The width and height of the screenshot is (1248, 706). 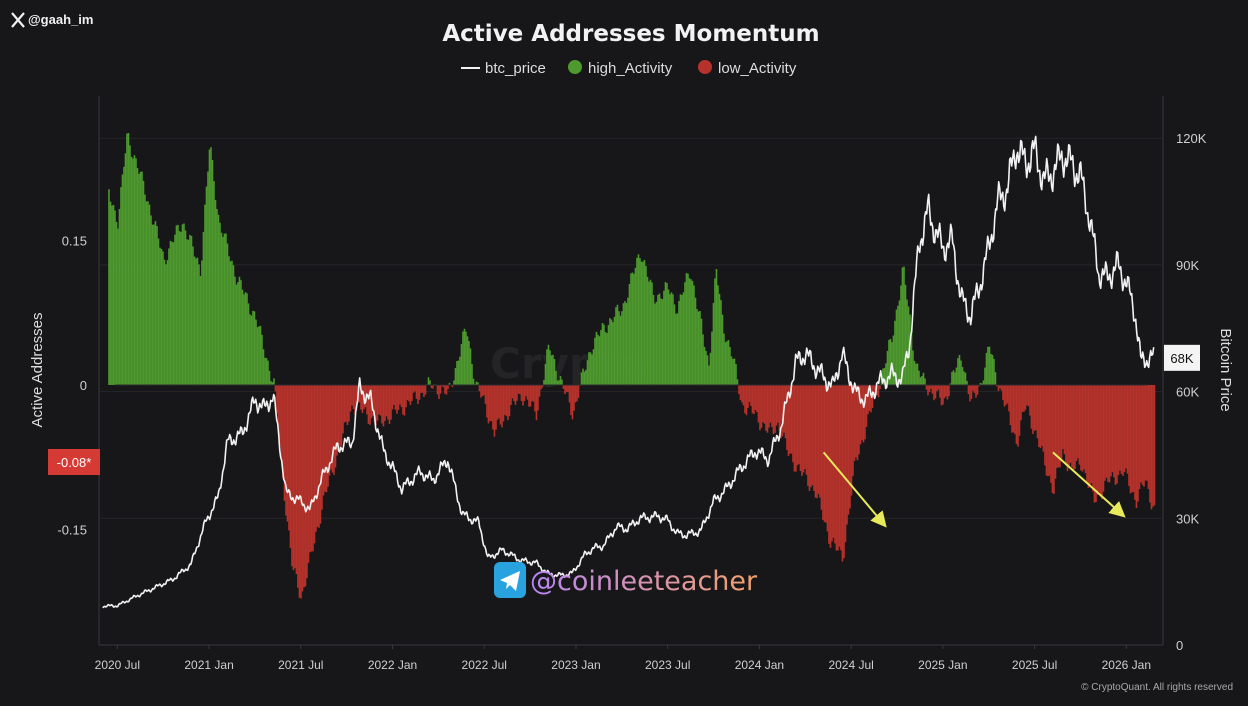 What do you see at coordinates (74, 240) in the screenshot?
I see `left-tick-label: 0.15` at bounding box center [74, 240].